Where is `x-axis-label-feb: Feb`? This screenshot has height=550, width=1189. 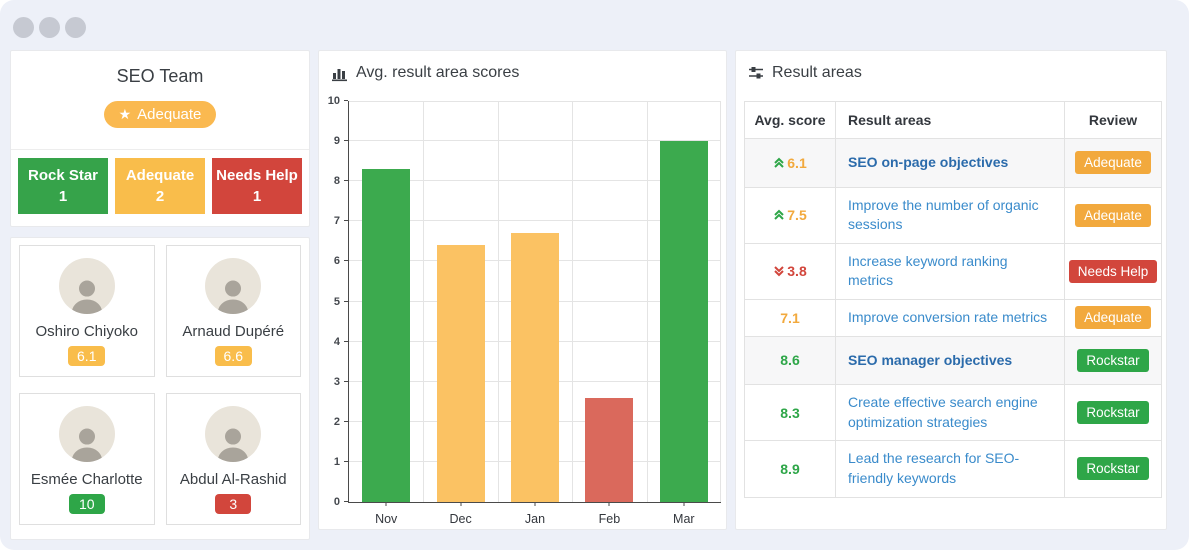
x-axis-label-feb: Feb is located at coordinates (609, 519).